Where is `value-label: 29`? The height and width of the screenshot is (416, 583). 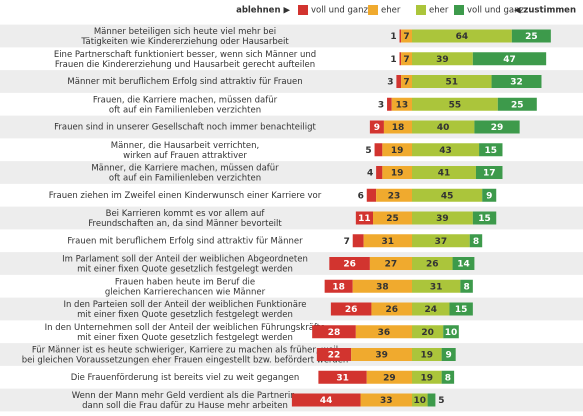 value-label: 29 is located at coordinates (389, 378).